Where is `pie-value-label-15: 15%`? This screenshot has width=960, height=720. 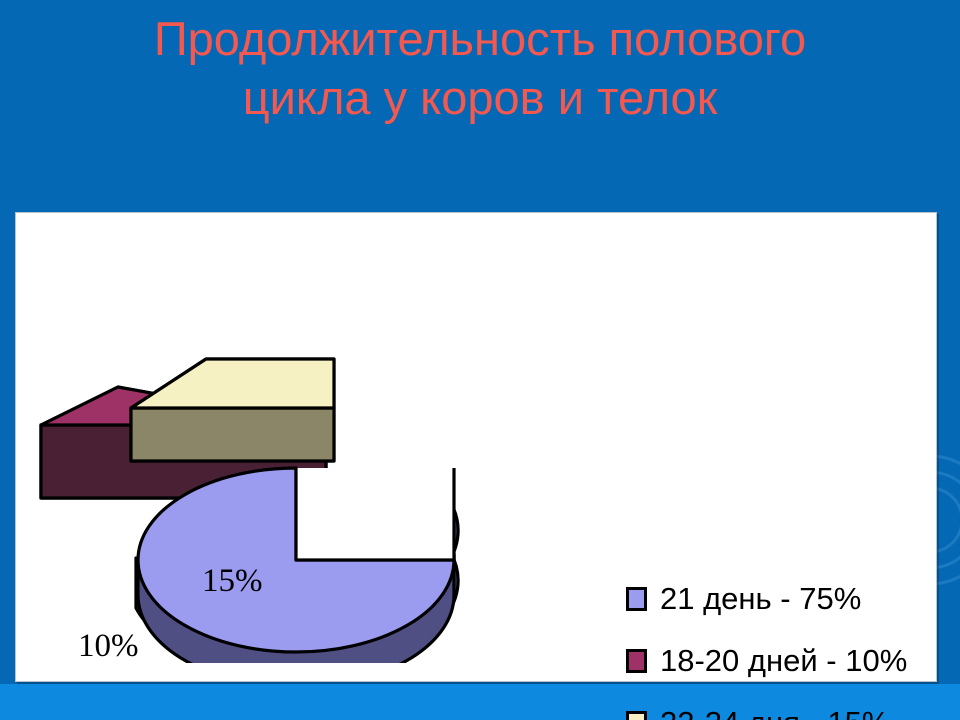
pie-value-label-15: 15% is located at coordinates (232, 581).